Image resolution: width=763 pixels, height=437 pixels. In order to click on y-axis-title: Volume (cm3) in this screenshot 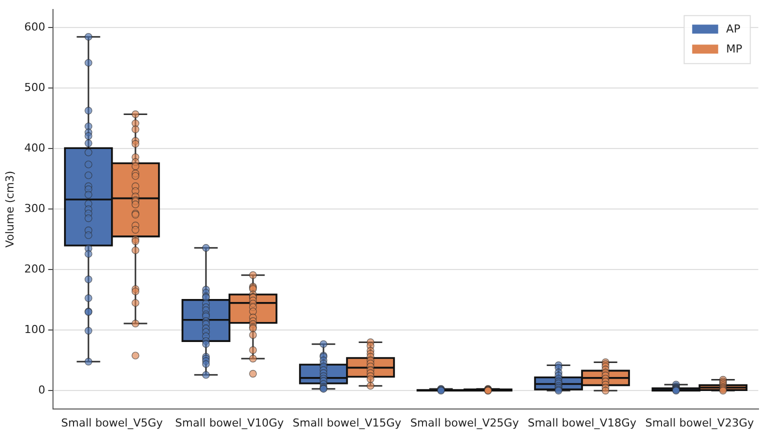, I will do `click(9, 209)`.